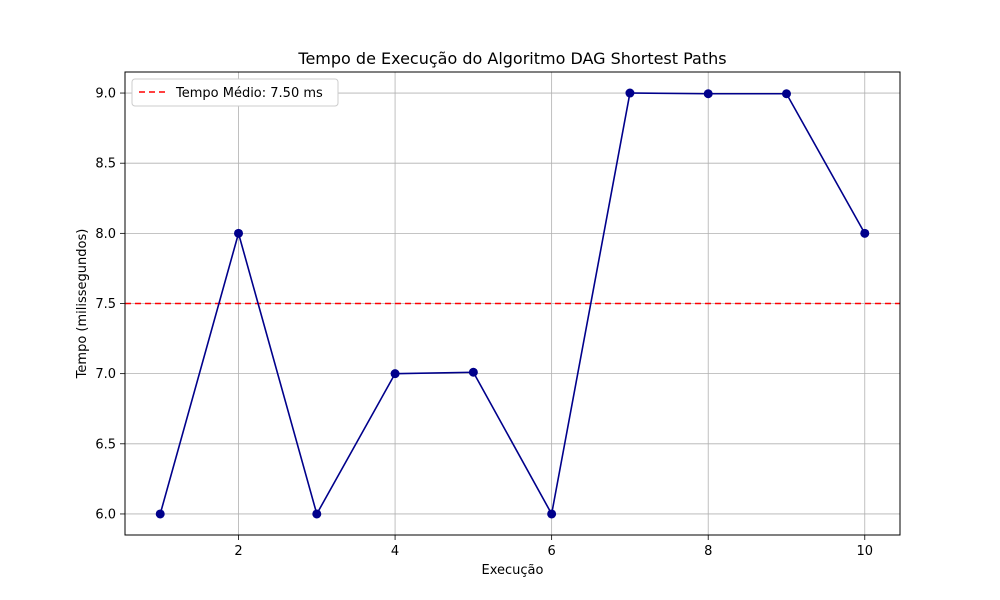 This screenshot has width=1000, height=600. What do you see at coordinates (105, 234) in the screenshot?
I see `y-tick-label: 8.0` at bounding box center [105, 234].